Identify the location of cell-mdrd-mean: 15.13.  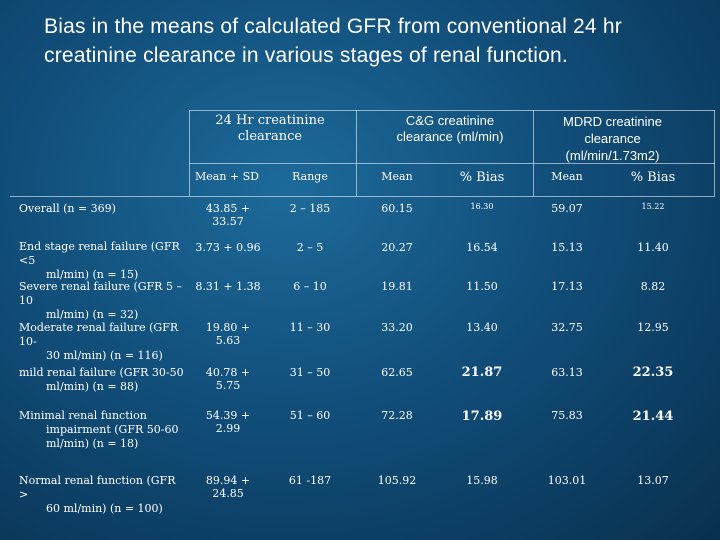
(567, 247).